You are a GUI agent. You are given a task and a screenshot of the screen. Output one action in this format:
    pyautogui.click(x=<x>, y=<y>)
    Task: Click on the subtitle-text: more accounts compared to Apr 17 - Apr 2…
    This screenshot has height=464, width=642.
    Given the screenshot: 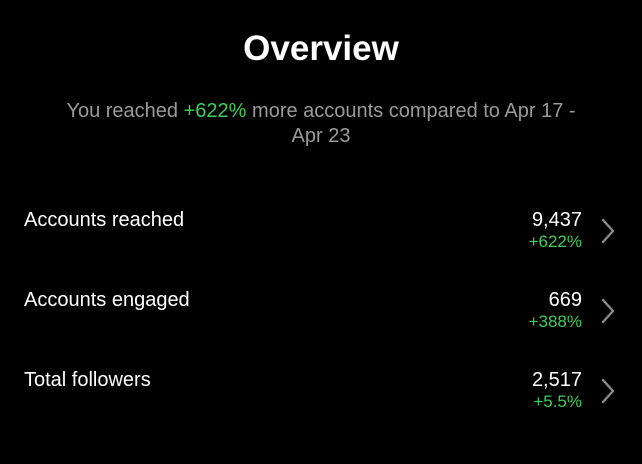 What is the action you would take?
    pyautogui.click(x=414, y=123)
    